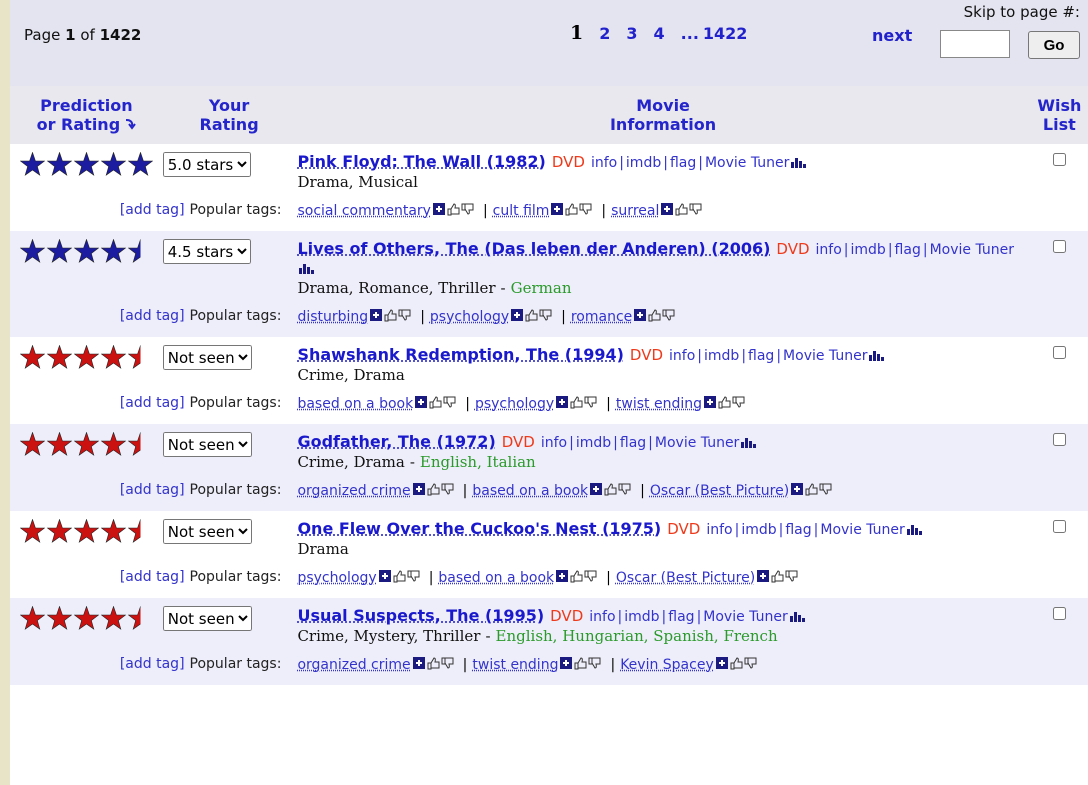 This screenshot has width=1088, height=785. Describe the element at coordinates (460, 354) in the screenshot. I see `movie-title: Shawshank Redemption, The (1994)` at that location.